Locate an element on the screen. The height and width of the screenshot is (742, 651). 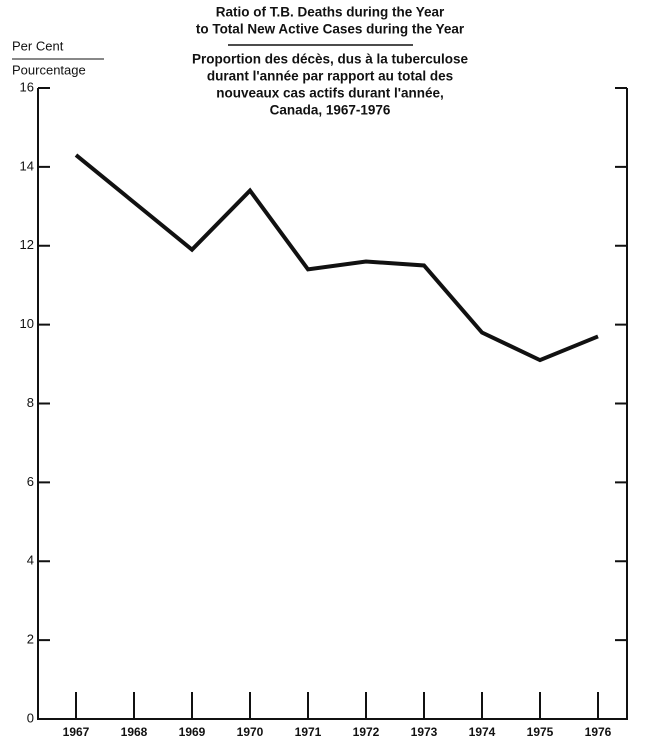
chart-subtitle: Canada, 1967-1976 is located at coordinates (330, 110).